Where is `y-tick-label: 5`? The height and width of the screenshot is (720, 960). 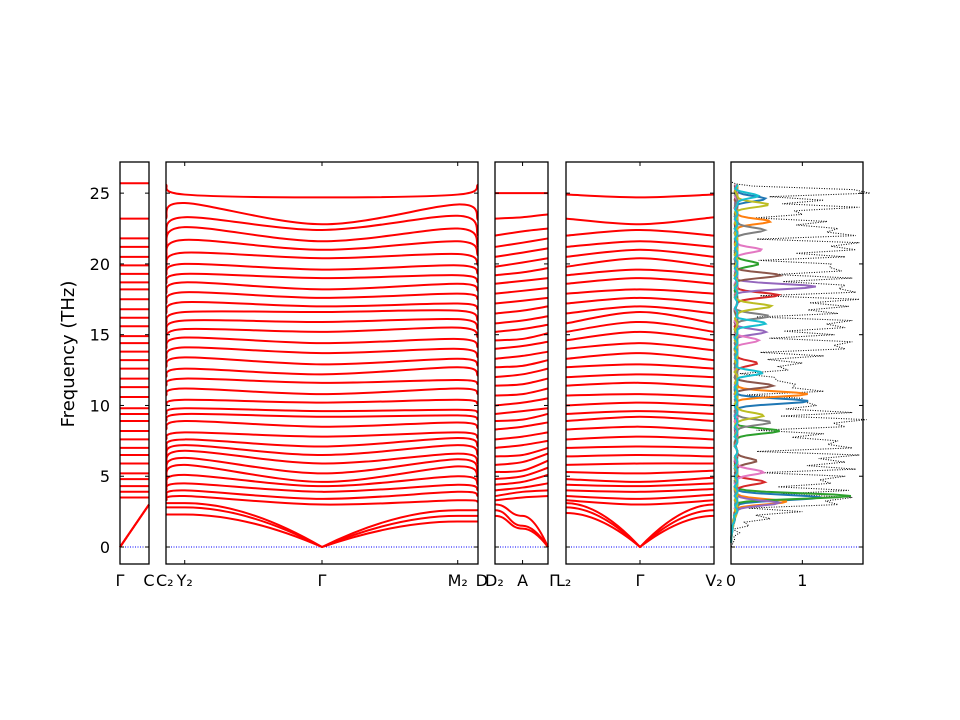 y-tick-label: 5 is located at coordinates (105, 476).